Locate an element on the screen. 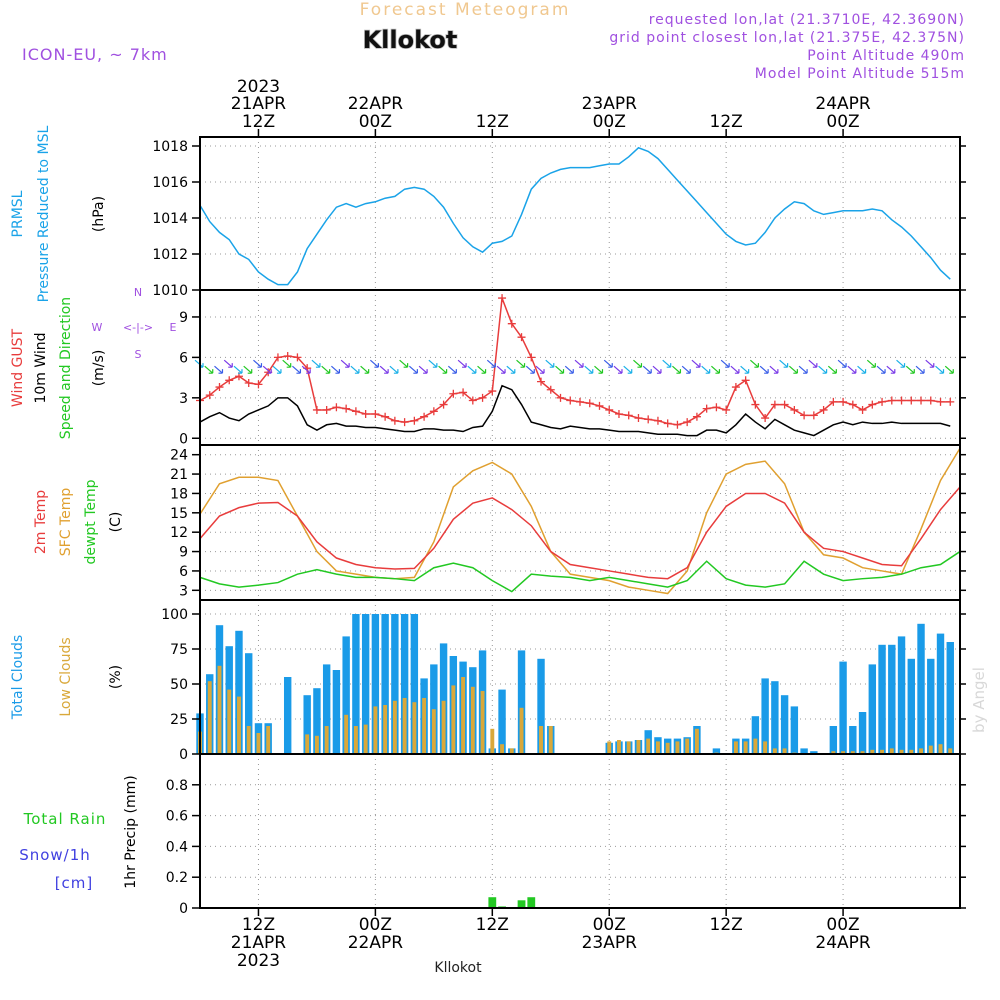  panel-frame is located at coordinates (580, 213).